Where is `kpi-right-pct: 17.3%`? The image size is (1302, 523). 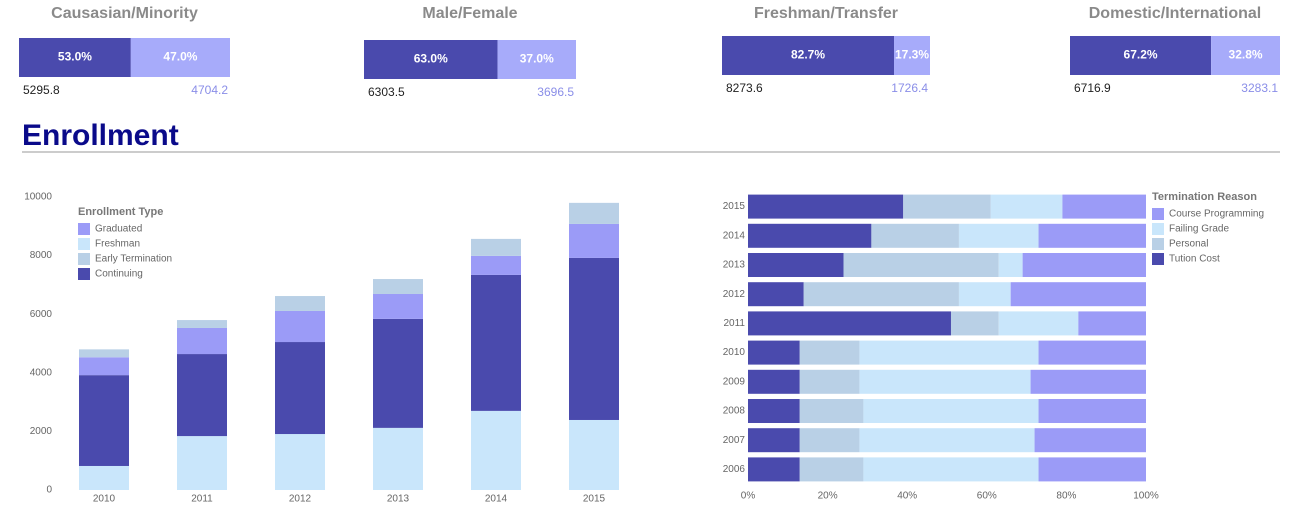
kpi-right-pct: 17.3% is located at coordinates (912, 55).